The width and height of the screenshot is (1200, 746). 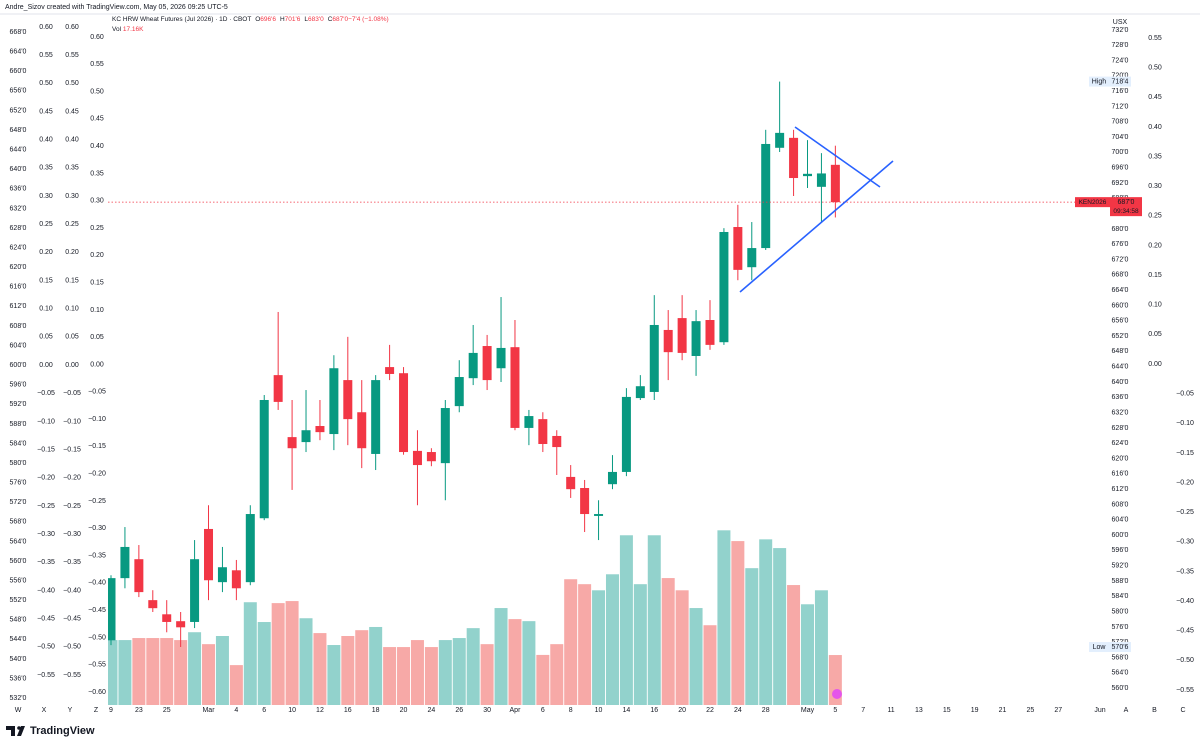 I want to click on axis-tick-label: 560'0, so click(x=18, y=561).